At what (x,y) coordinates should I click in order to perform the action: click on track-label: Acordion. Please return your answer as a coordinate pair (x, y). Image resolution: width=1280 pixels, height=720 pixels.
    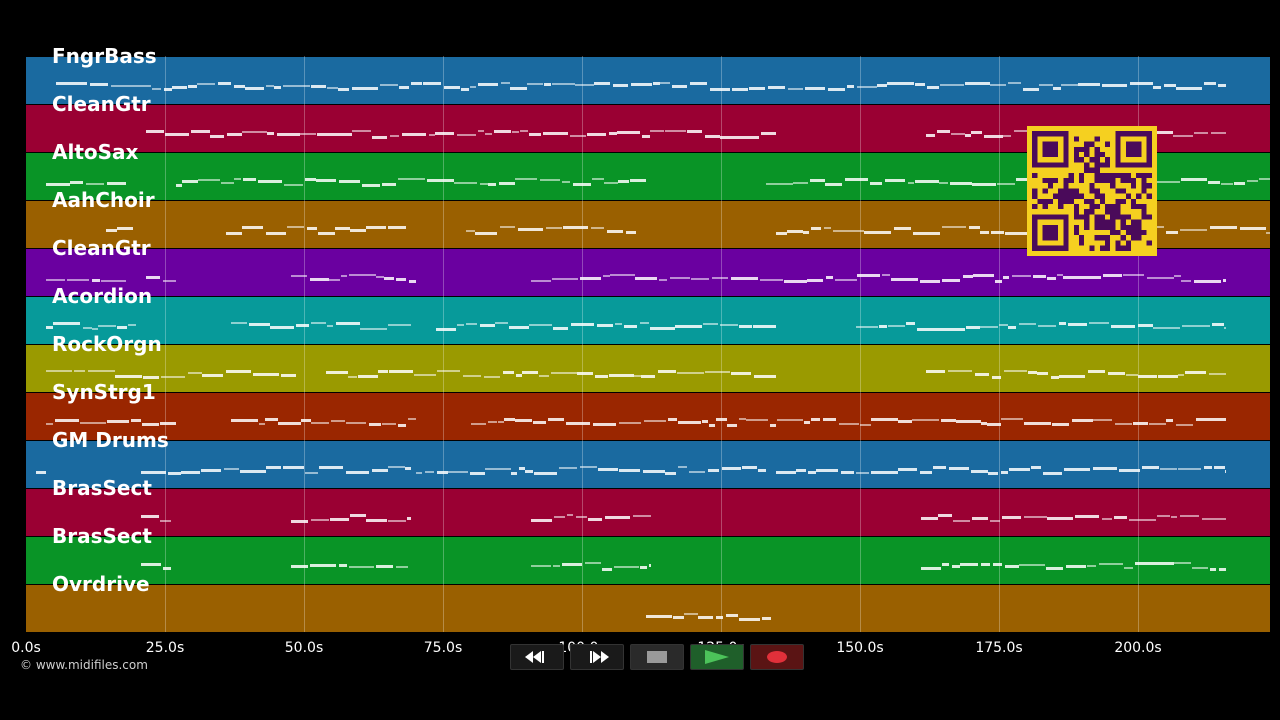
    Looking at the image, I should click on (102, 296).